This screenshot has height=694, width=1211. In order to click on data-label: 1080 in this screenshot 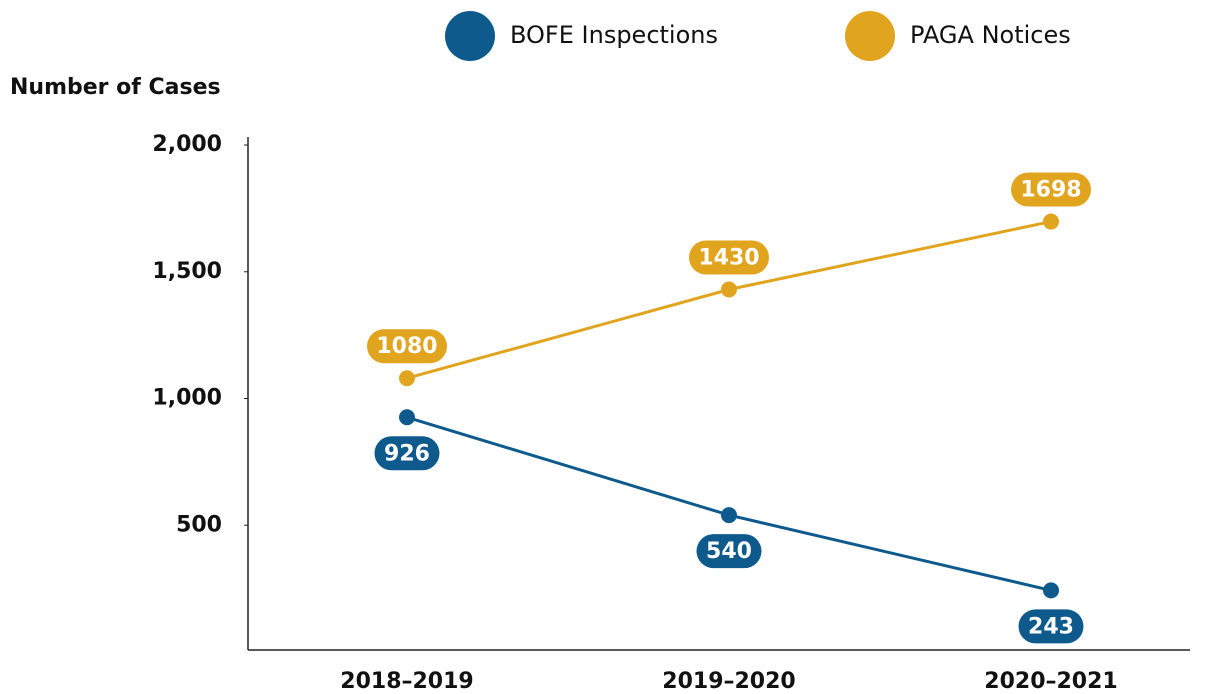, I will do `click(406, 346)`.